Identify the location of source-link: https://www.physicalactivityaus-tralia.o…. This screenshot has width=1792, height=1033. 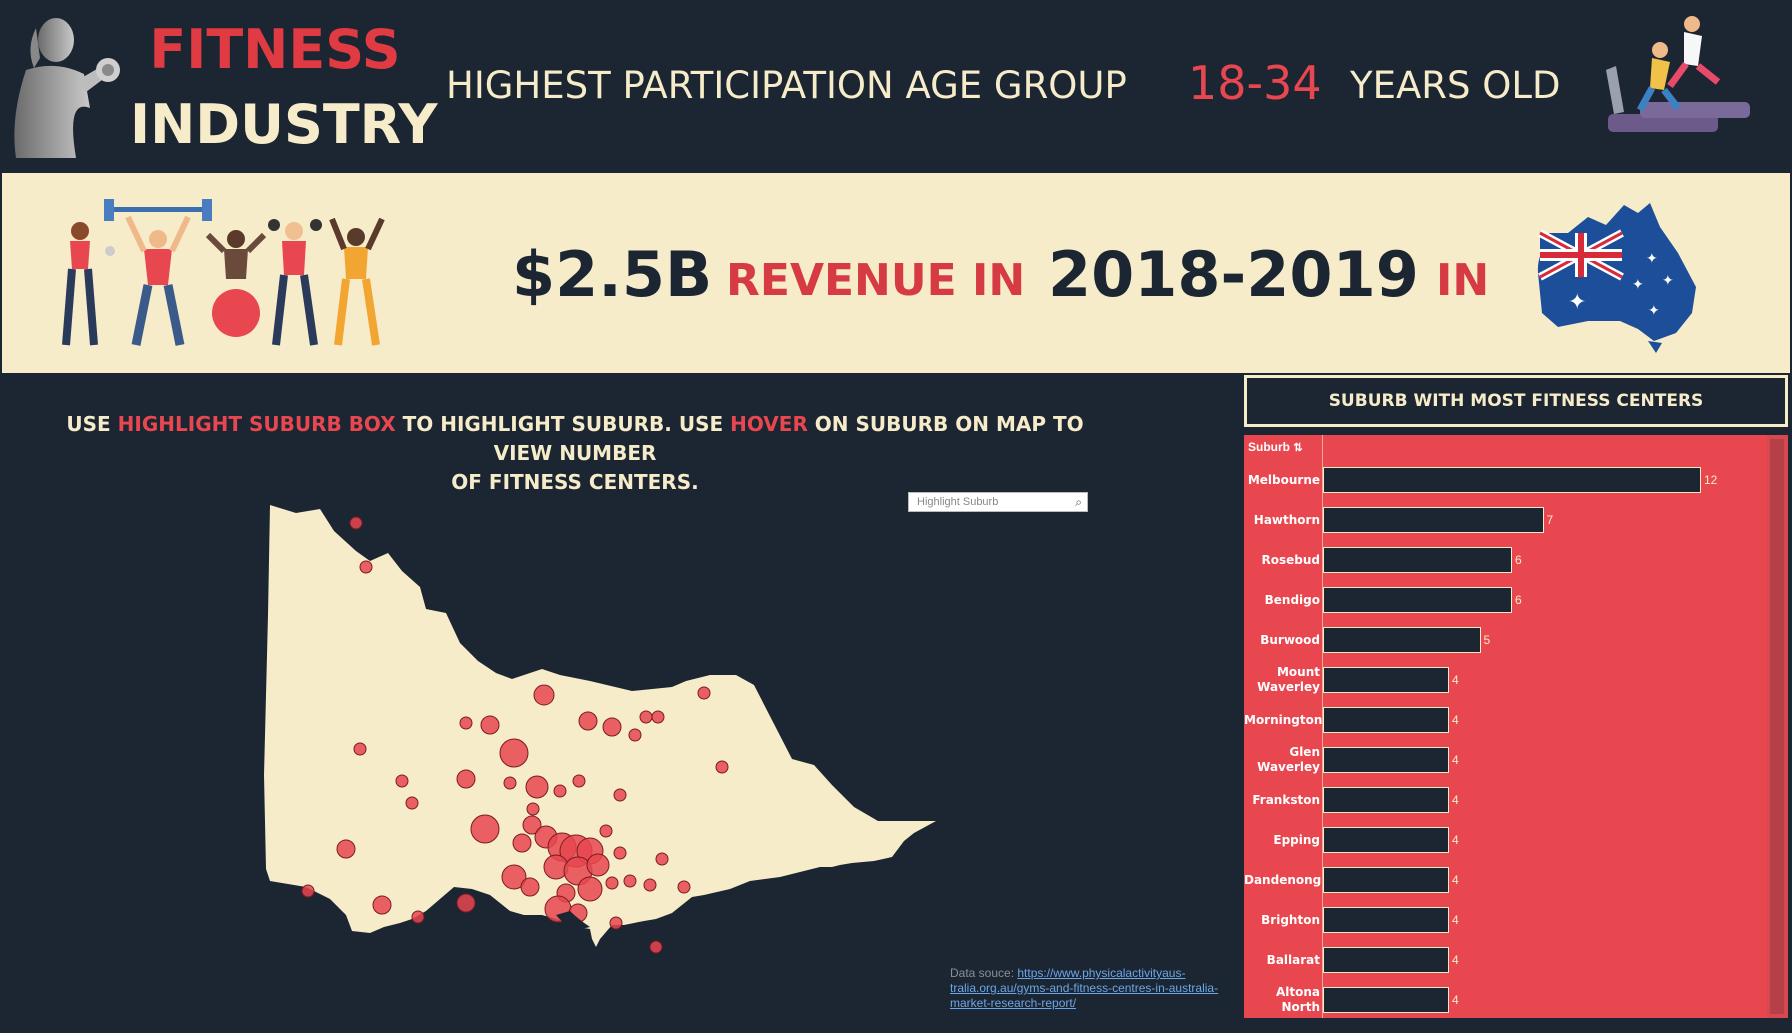
(1084, 988).